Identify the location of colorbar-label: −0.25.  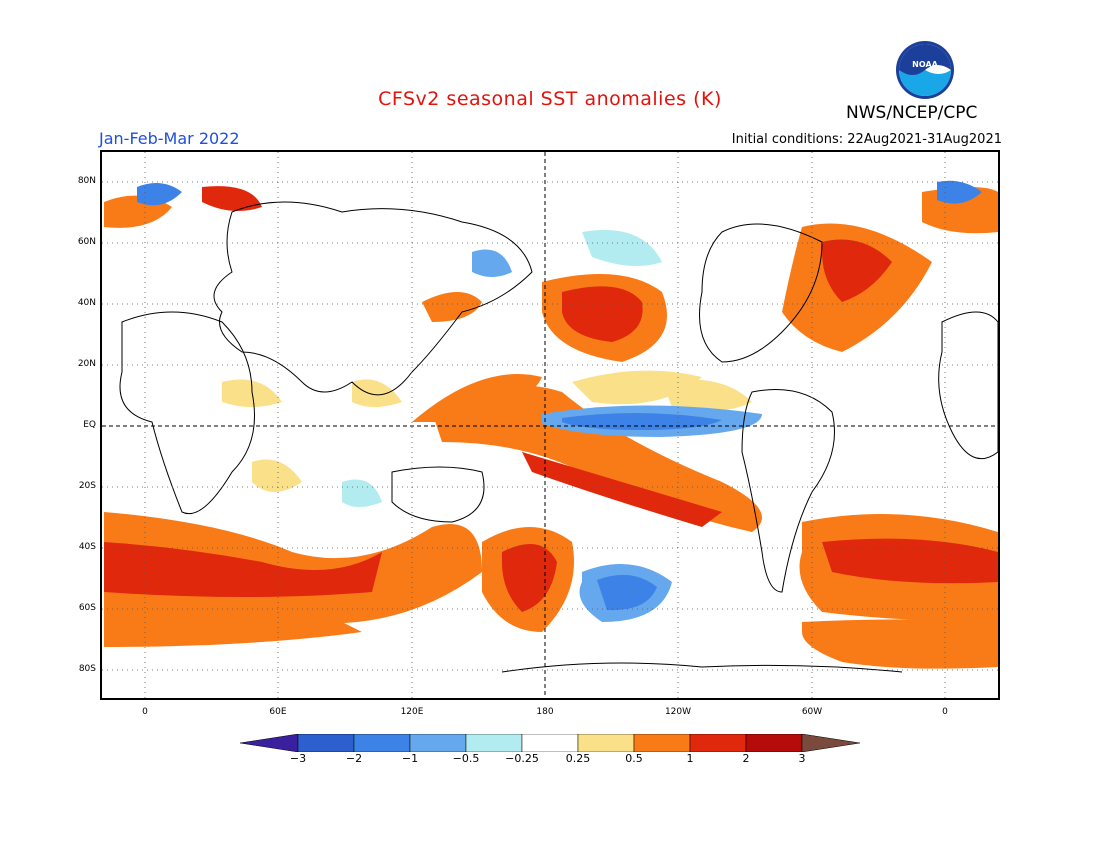
(522, 758).